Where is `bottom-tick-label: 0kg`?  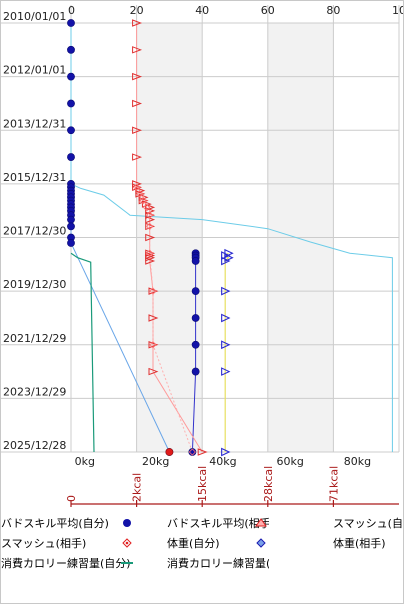
bottom-tick-label: 0kg is located at coordinates (85, 461).